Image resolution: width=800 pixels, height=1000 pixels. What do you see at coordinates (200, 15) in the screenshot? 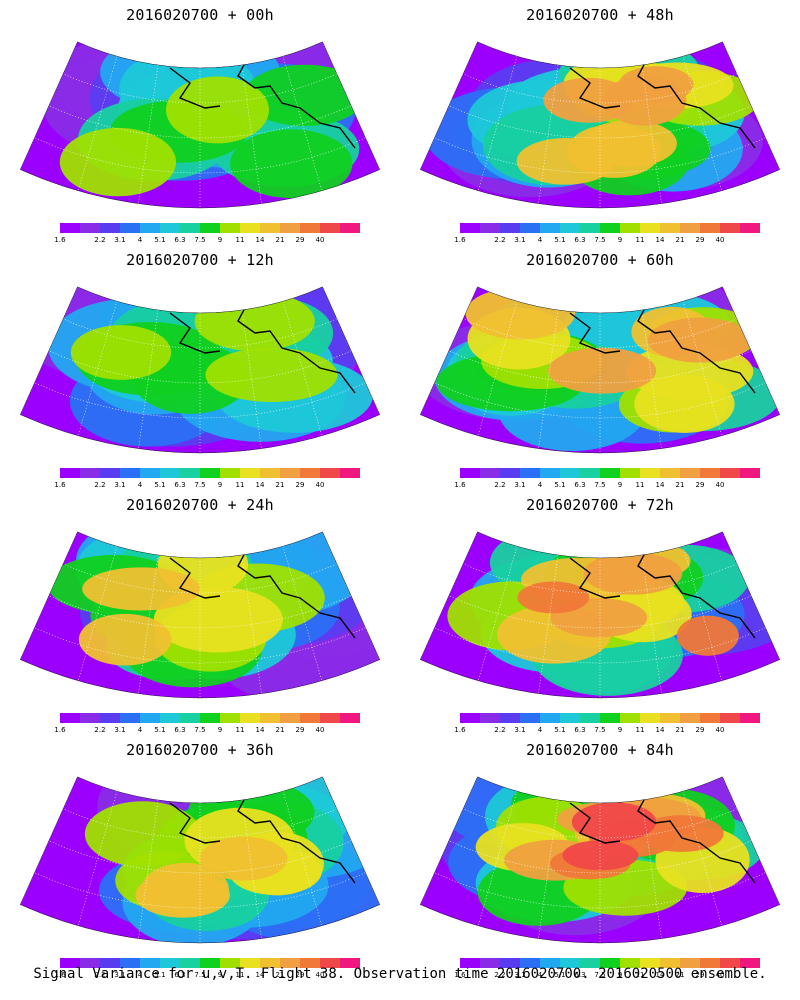
I see `panel-title: 2016020700 + 00h` at bounding box center [200, 15].